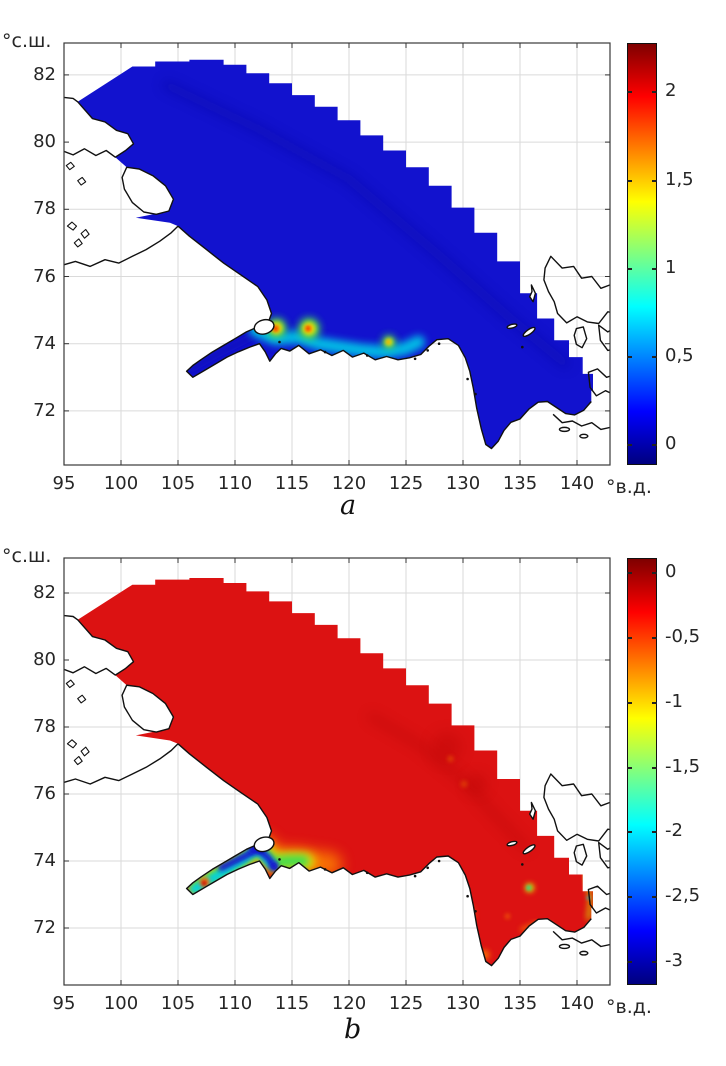  I want to click on x-tick-b-110: 110, so click(235, 1003).